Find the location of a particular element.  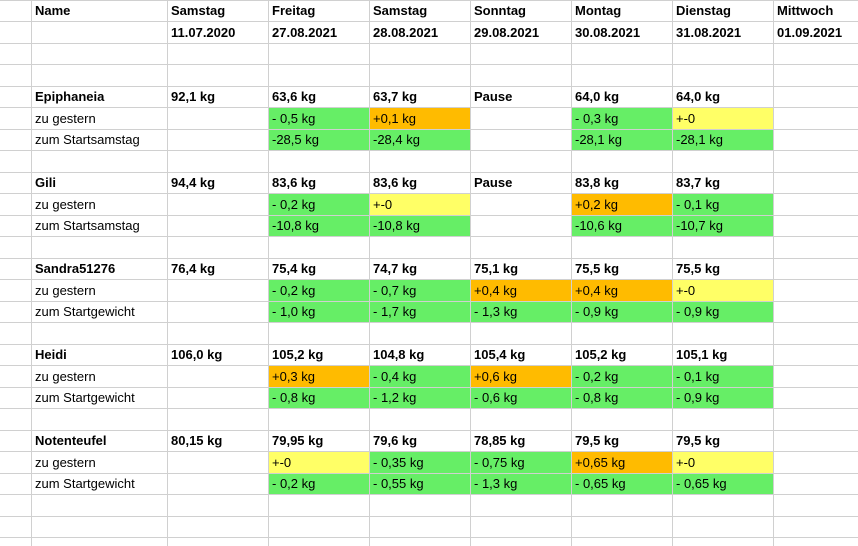

change-total-cell: - 0,8 kg is located at coordinates (319, 398).